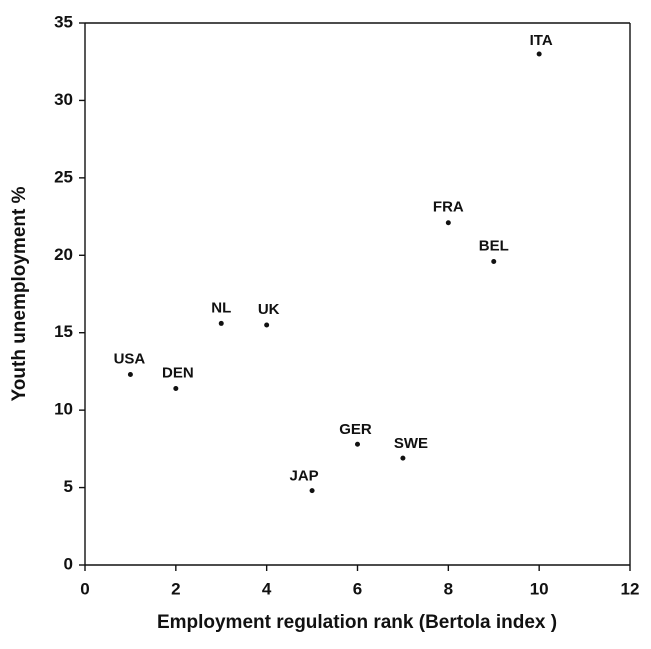 This screenshot has height=649, width=651. I want to click on point-label: SWE, so click(411, 443).